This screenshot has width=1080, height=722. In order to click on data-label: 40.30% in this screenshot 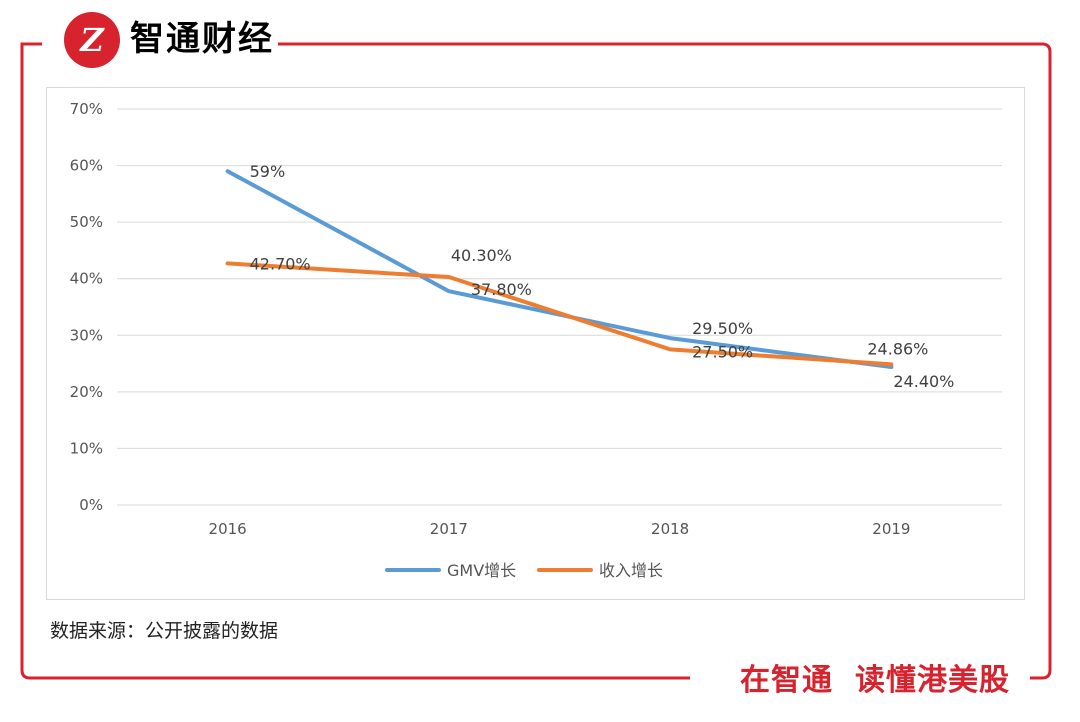, I will do `click(481, 255)`.